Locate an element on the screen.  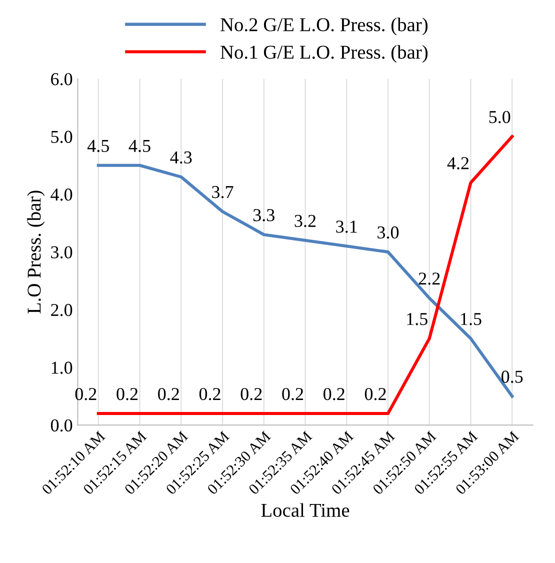
data-label: 2.2 is located at coordinates (429, 278).